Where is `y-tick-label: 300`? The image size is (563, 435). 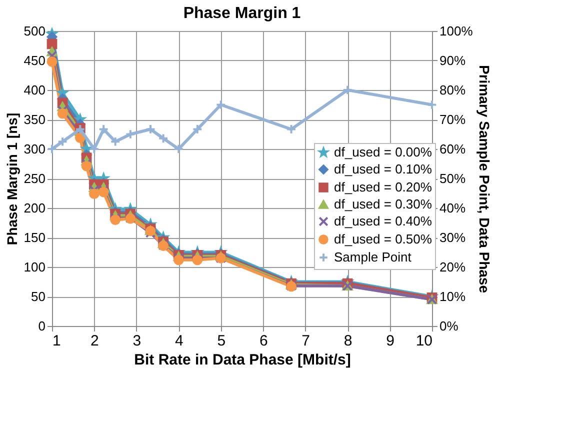
y-tick-label: 300 is located at coordinates (35, 149).